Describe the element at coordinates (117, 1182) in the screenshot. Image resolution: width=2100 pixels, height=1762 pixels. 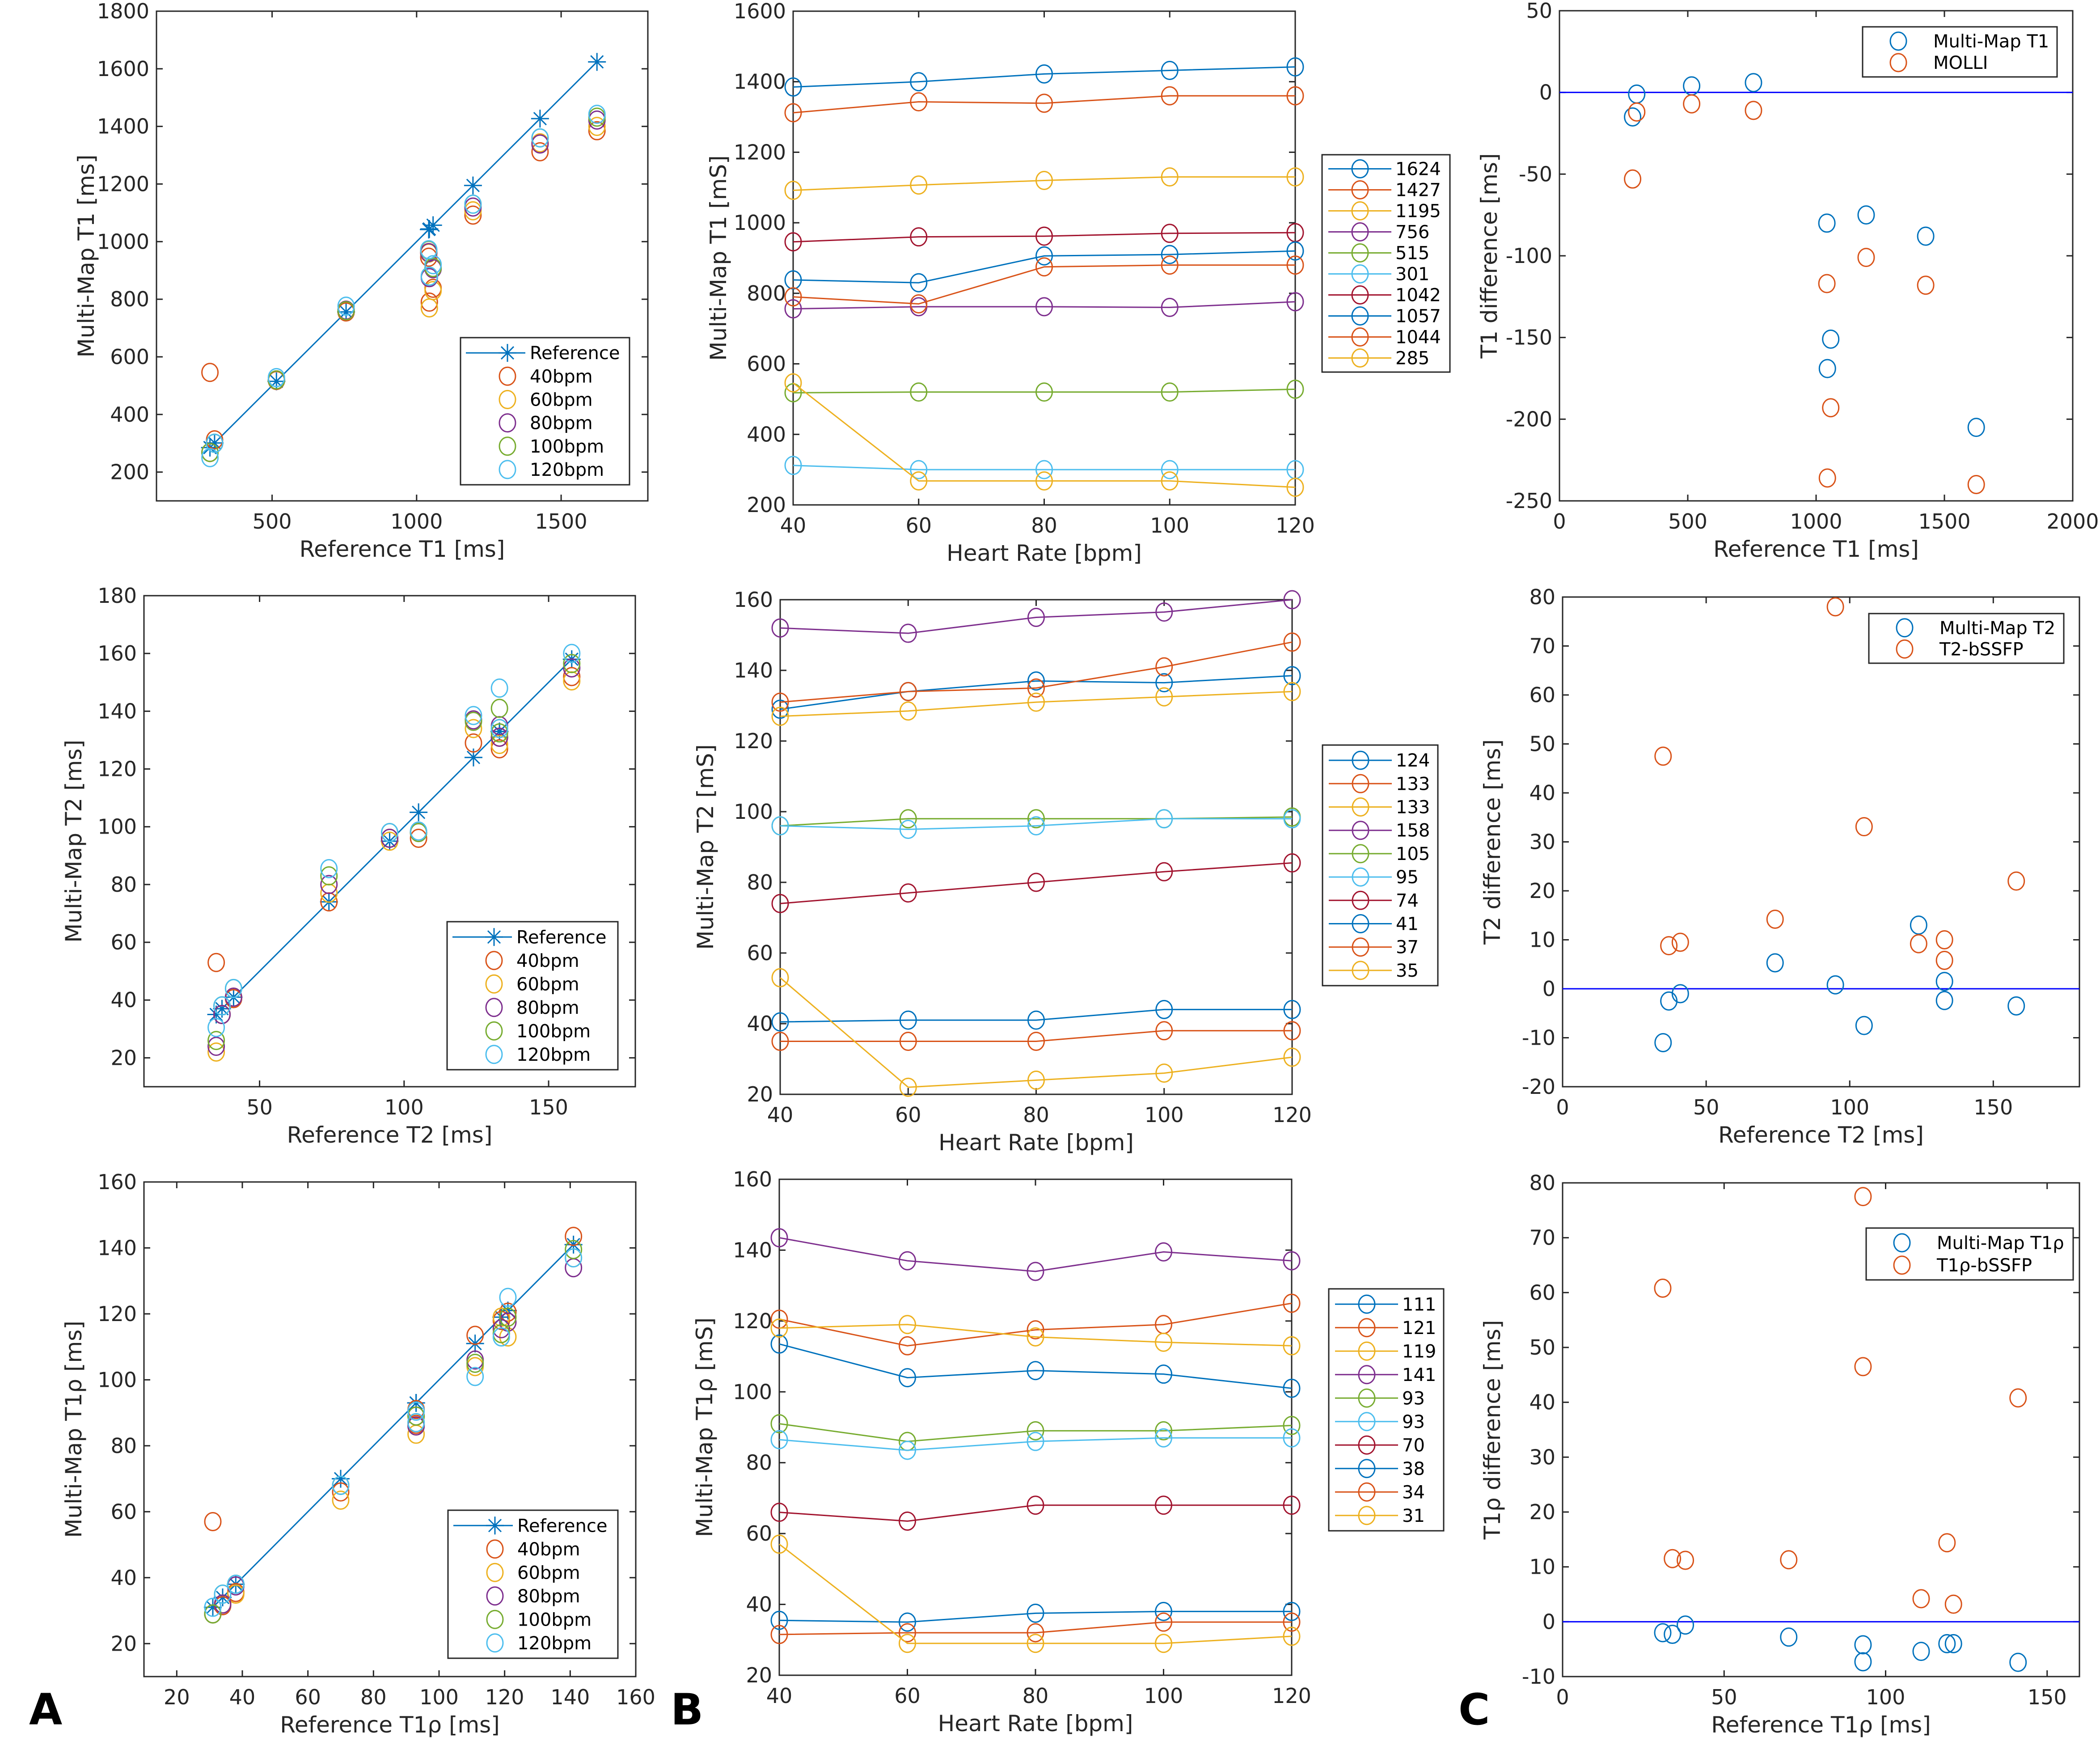
I see `y-tick-label: 160` at that location.